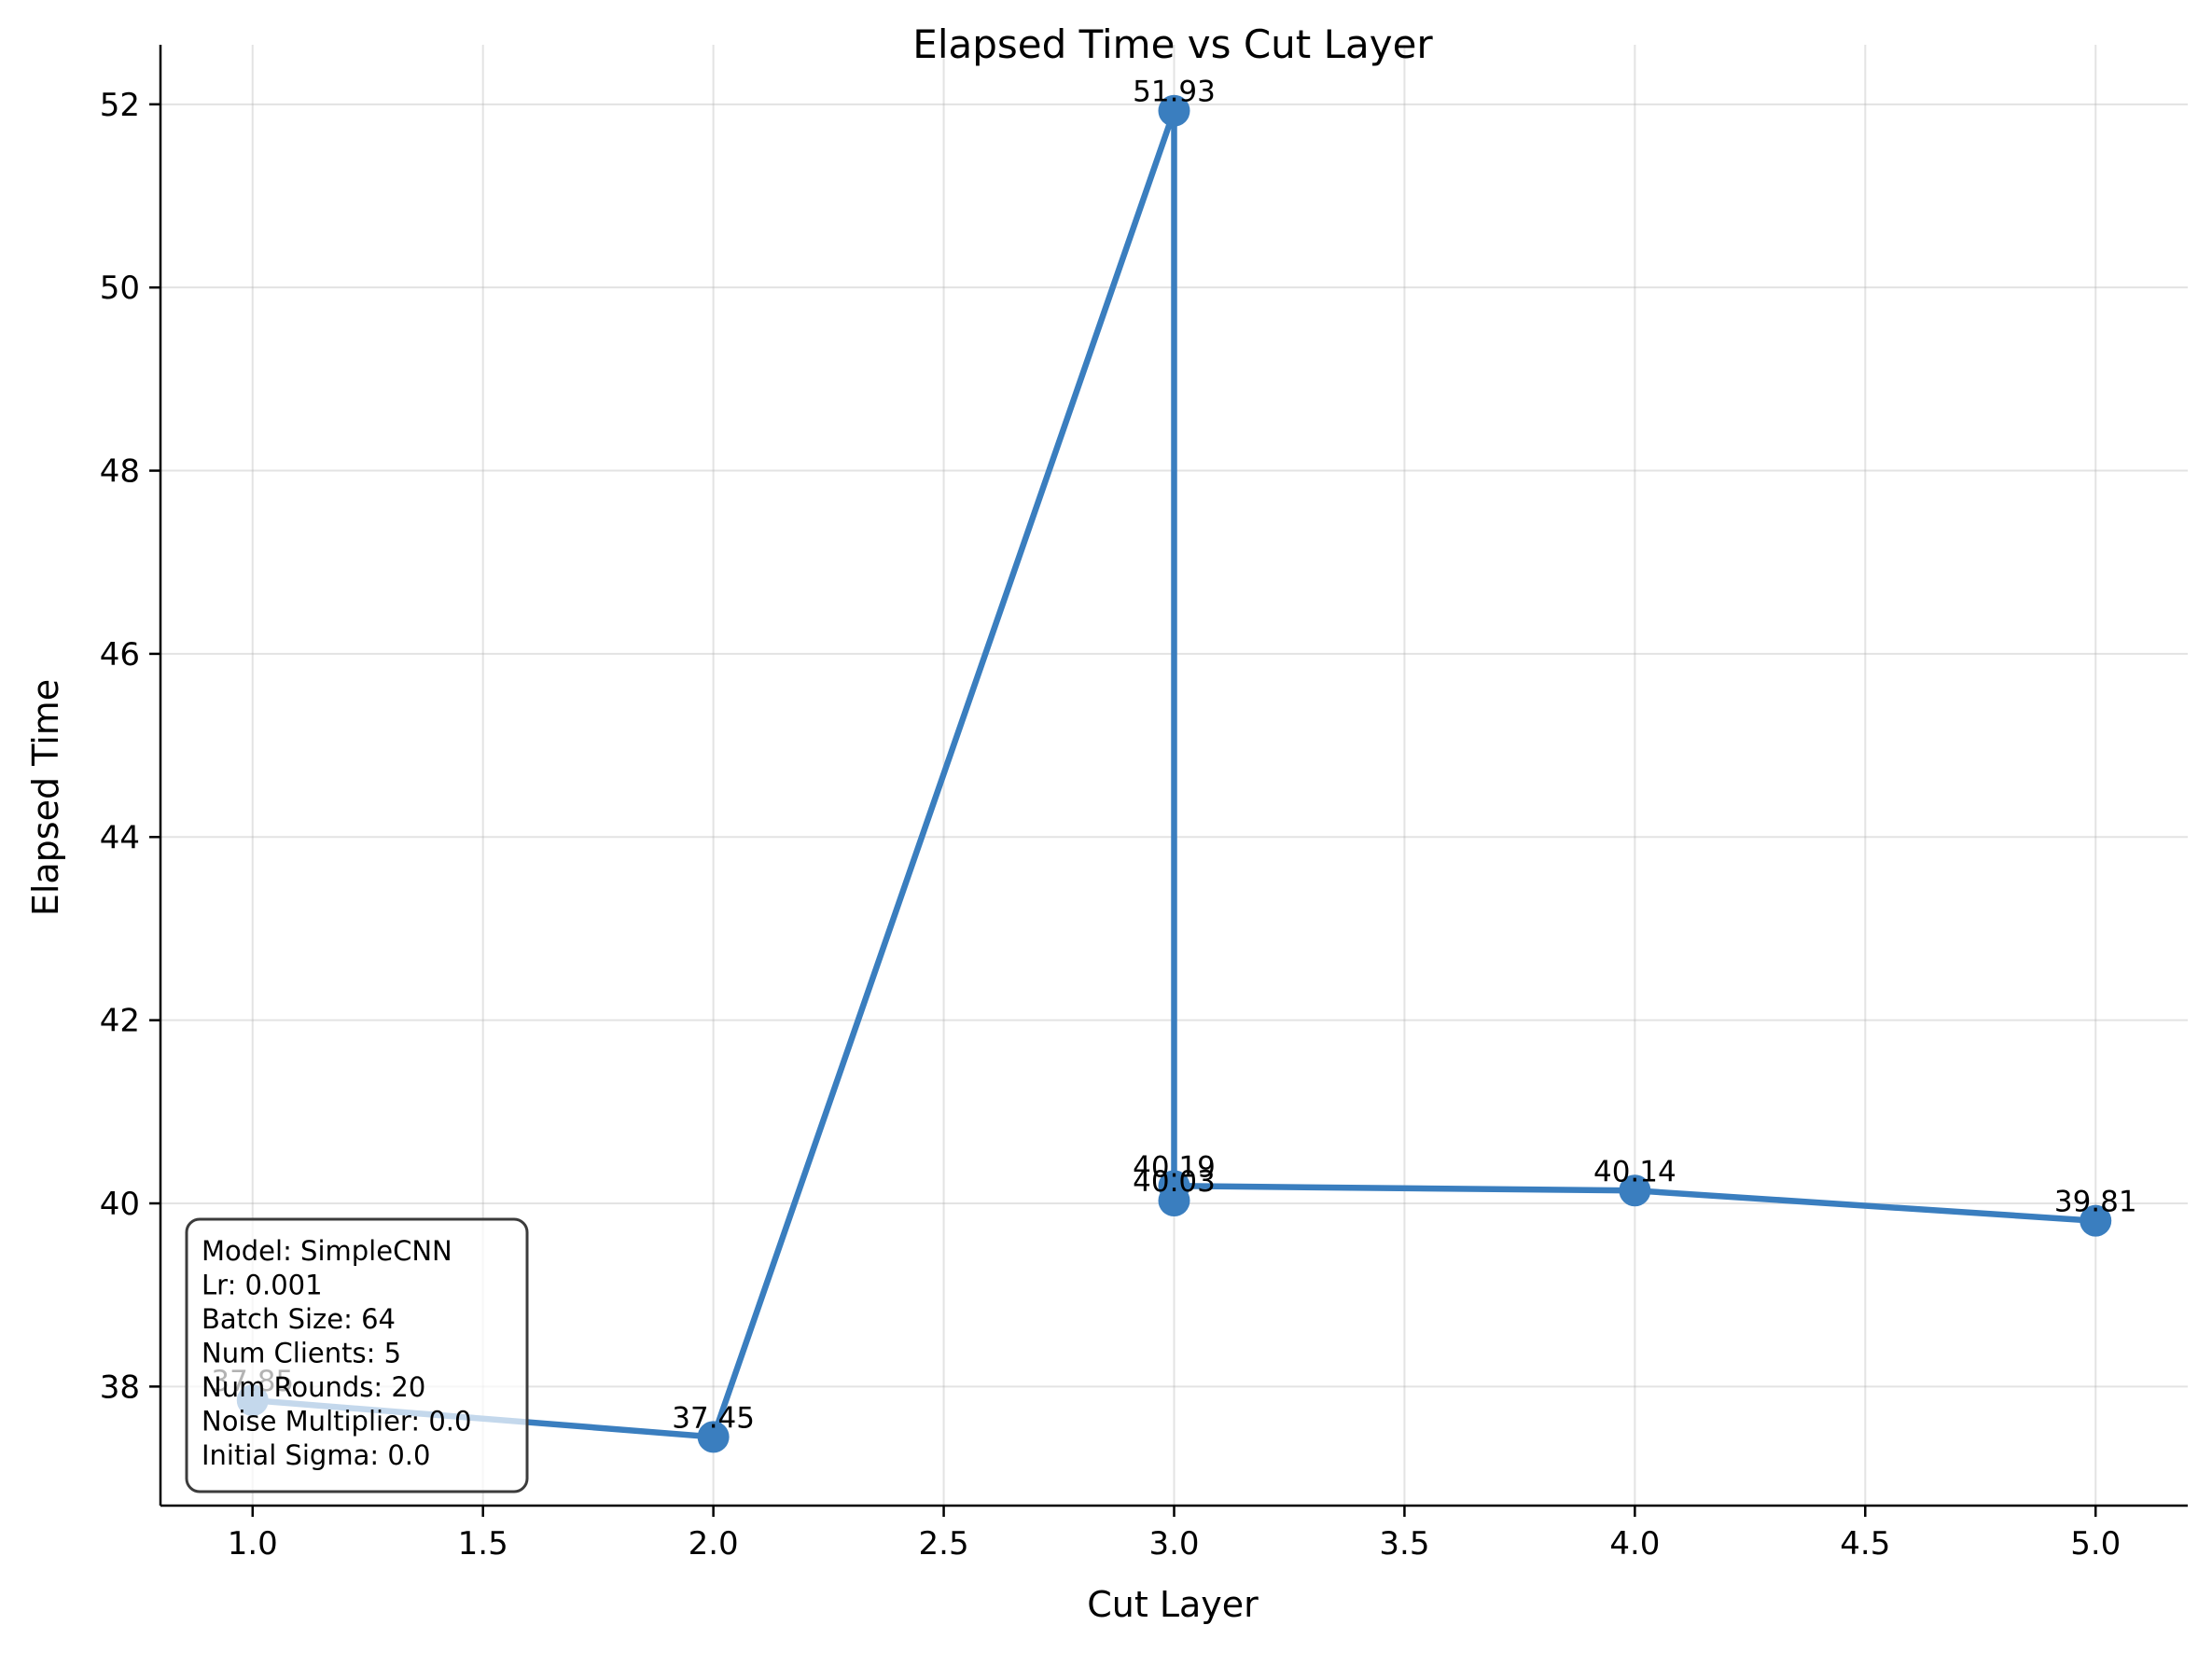 This screenshot has width=2212, height=1653. I want to click on y-tick-label: 50, so click(120, 288).